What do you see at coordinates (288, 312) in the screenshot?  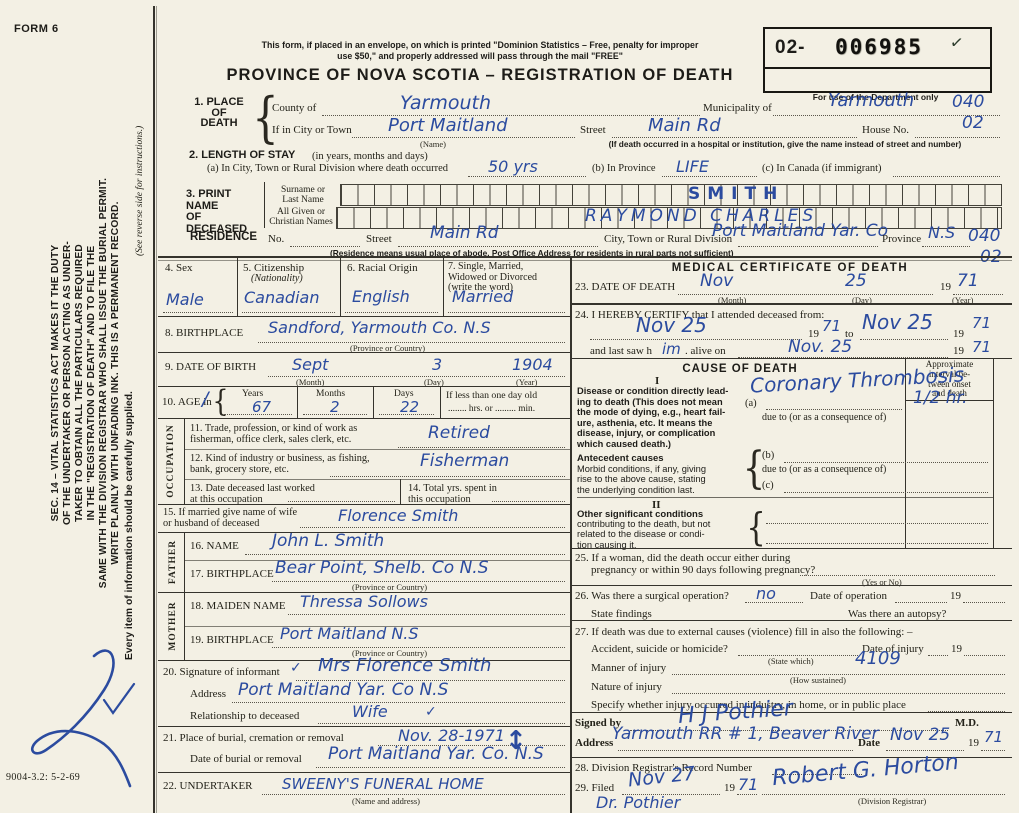 I see `citizenship-line` at bounding box center [288, 312].